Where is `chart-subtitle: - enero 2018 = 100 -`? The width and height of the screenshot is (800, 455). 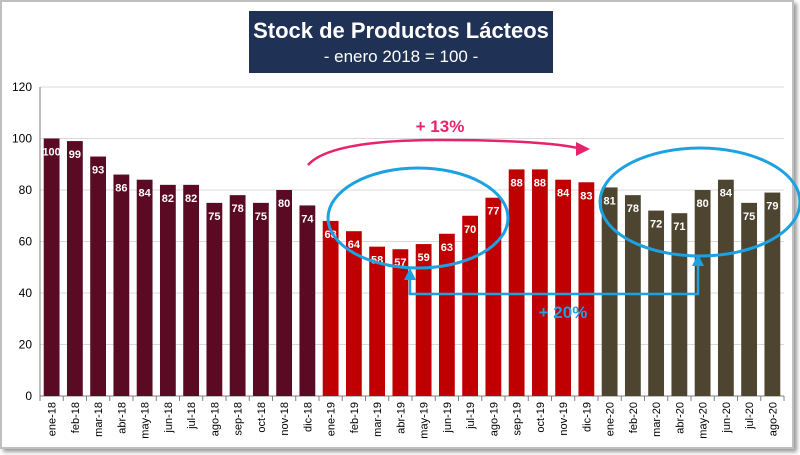
chart-subtitle: - enero 2018 = 100 - is located at coordinates (401, 56).